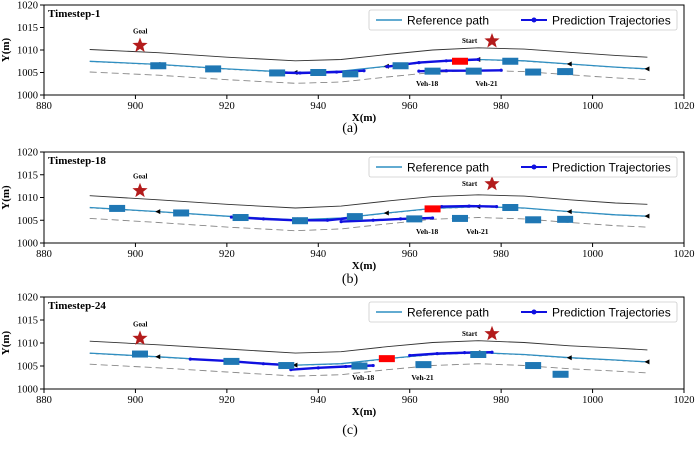  I want to click on panel-caption: (a), so click(350, 128).